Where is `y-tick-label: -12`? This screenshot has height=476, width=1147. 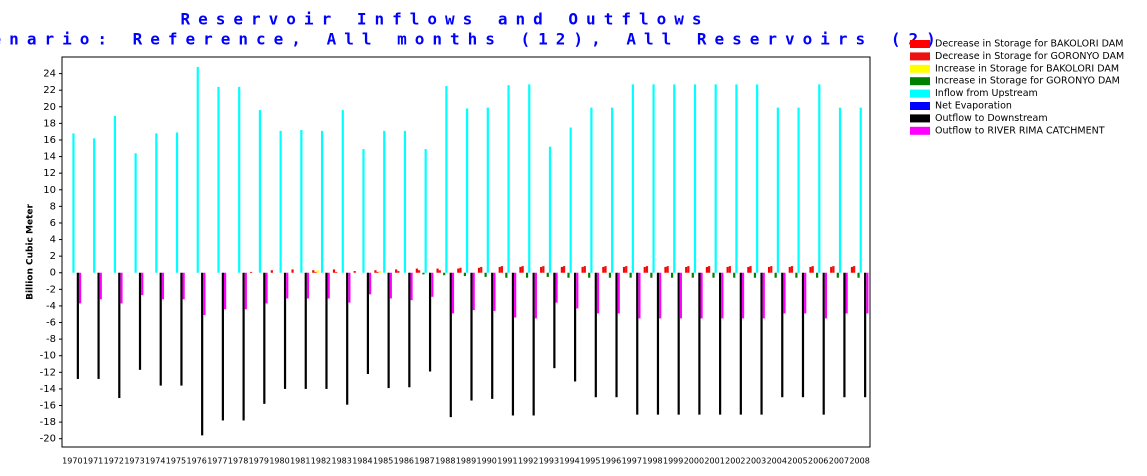
y-tick-label: -12 is located at coordinates (48, 372).